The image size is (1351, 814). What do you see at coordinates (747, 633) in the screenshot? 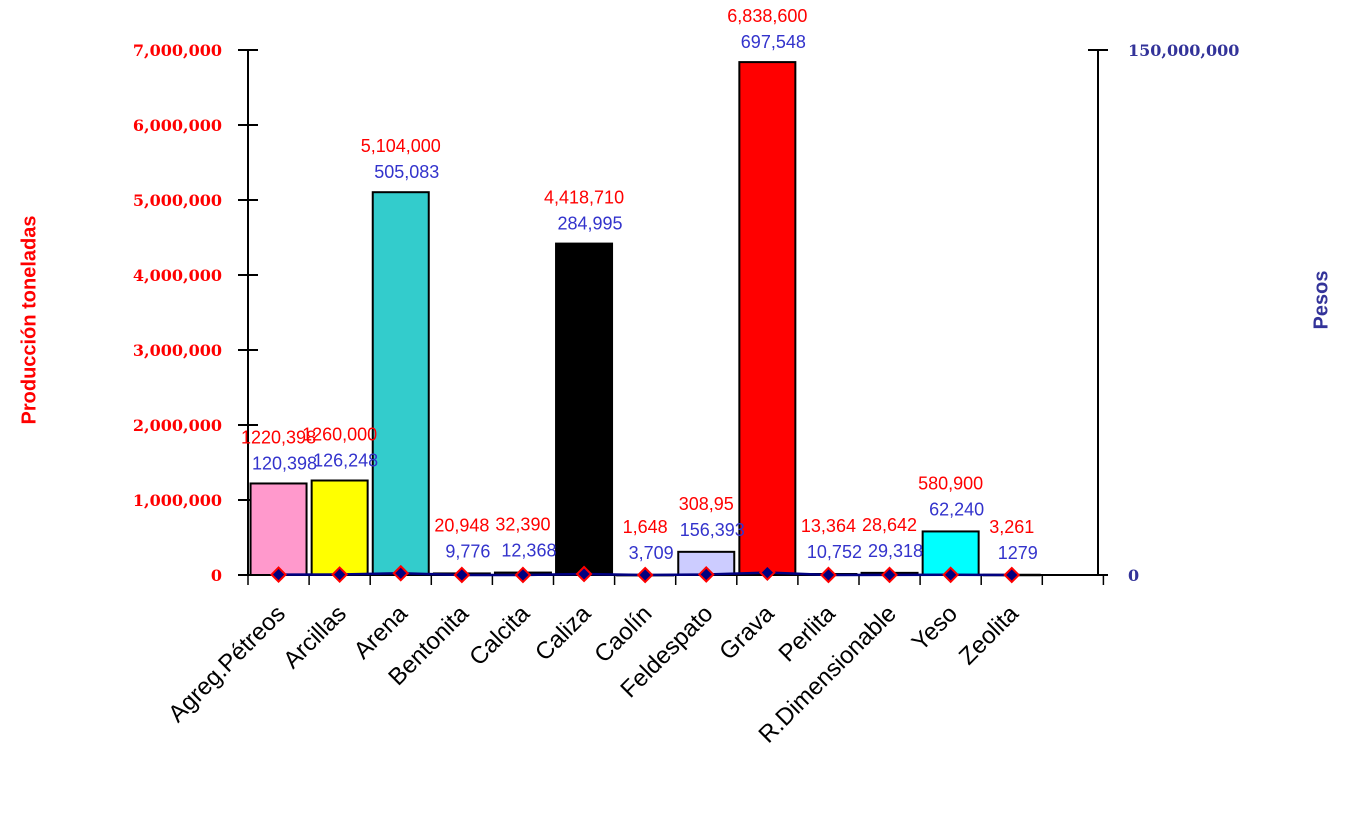
I see `category-label: Grava` at bounding box center [747, 633].